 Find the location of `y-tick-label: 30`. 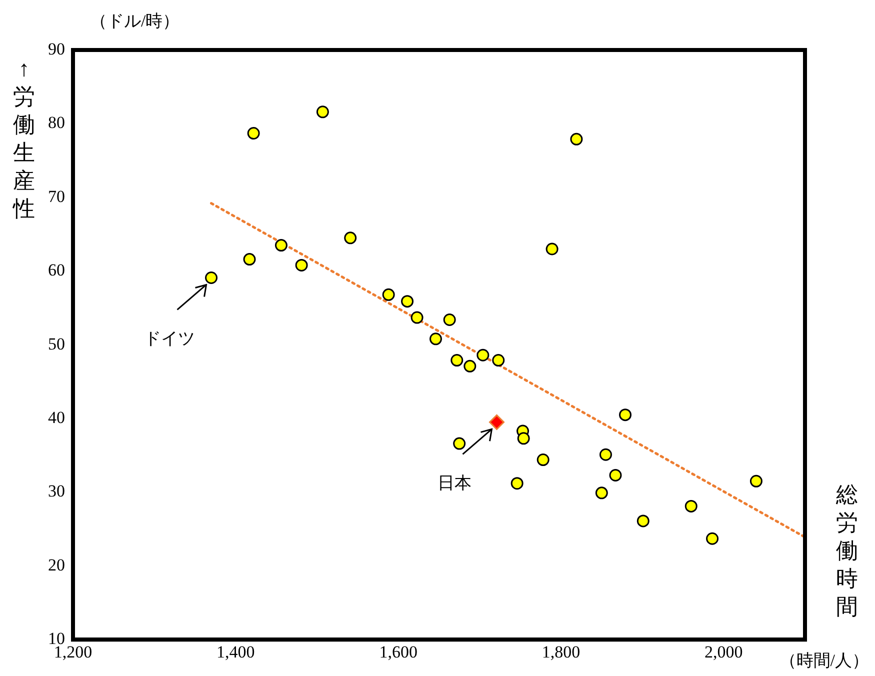

y-tick-label: 30 is located at coordinates (56, 491).